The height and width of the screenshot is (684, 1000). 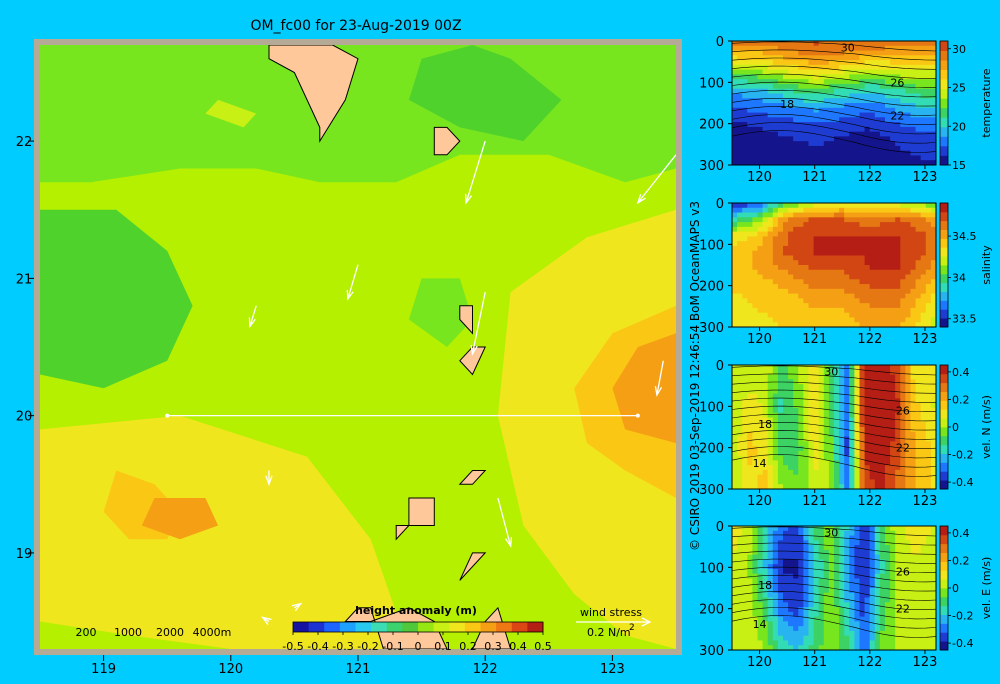 I want to click on section-y-tick-label: 200, so click(x=711, y=610).